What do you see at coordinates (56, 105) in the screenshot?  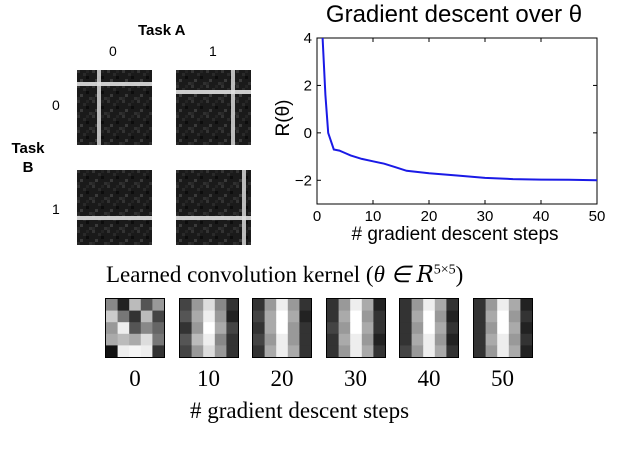 I see `row-label-0: 0` at bounding box center [56, 105].